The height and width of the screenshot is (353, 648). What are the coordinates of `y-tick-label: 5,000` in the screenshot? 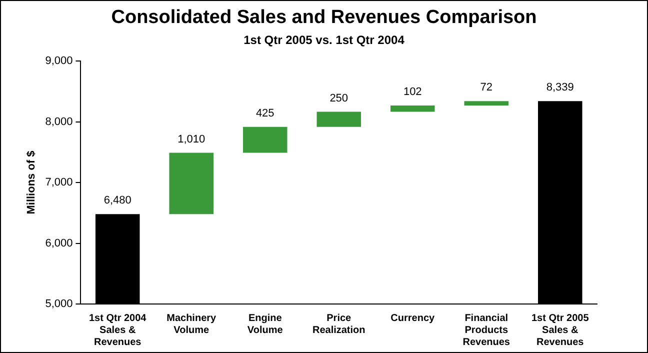 It's located at (59, 304).